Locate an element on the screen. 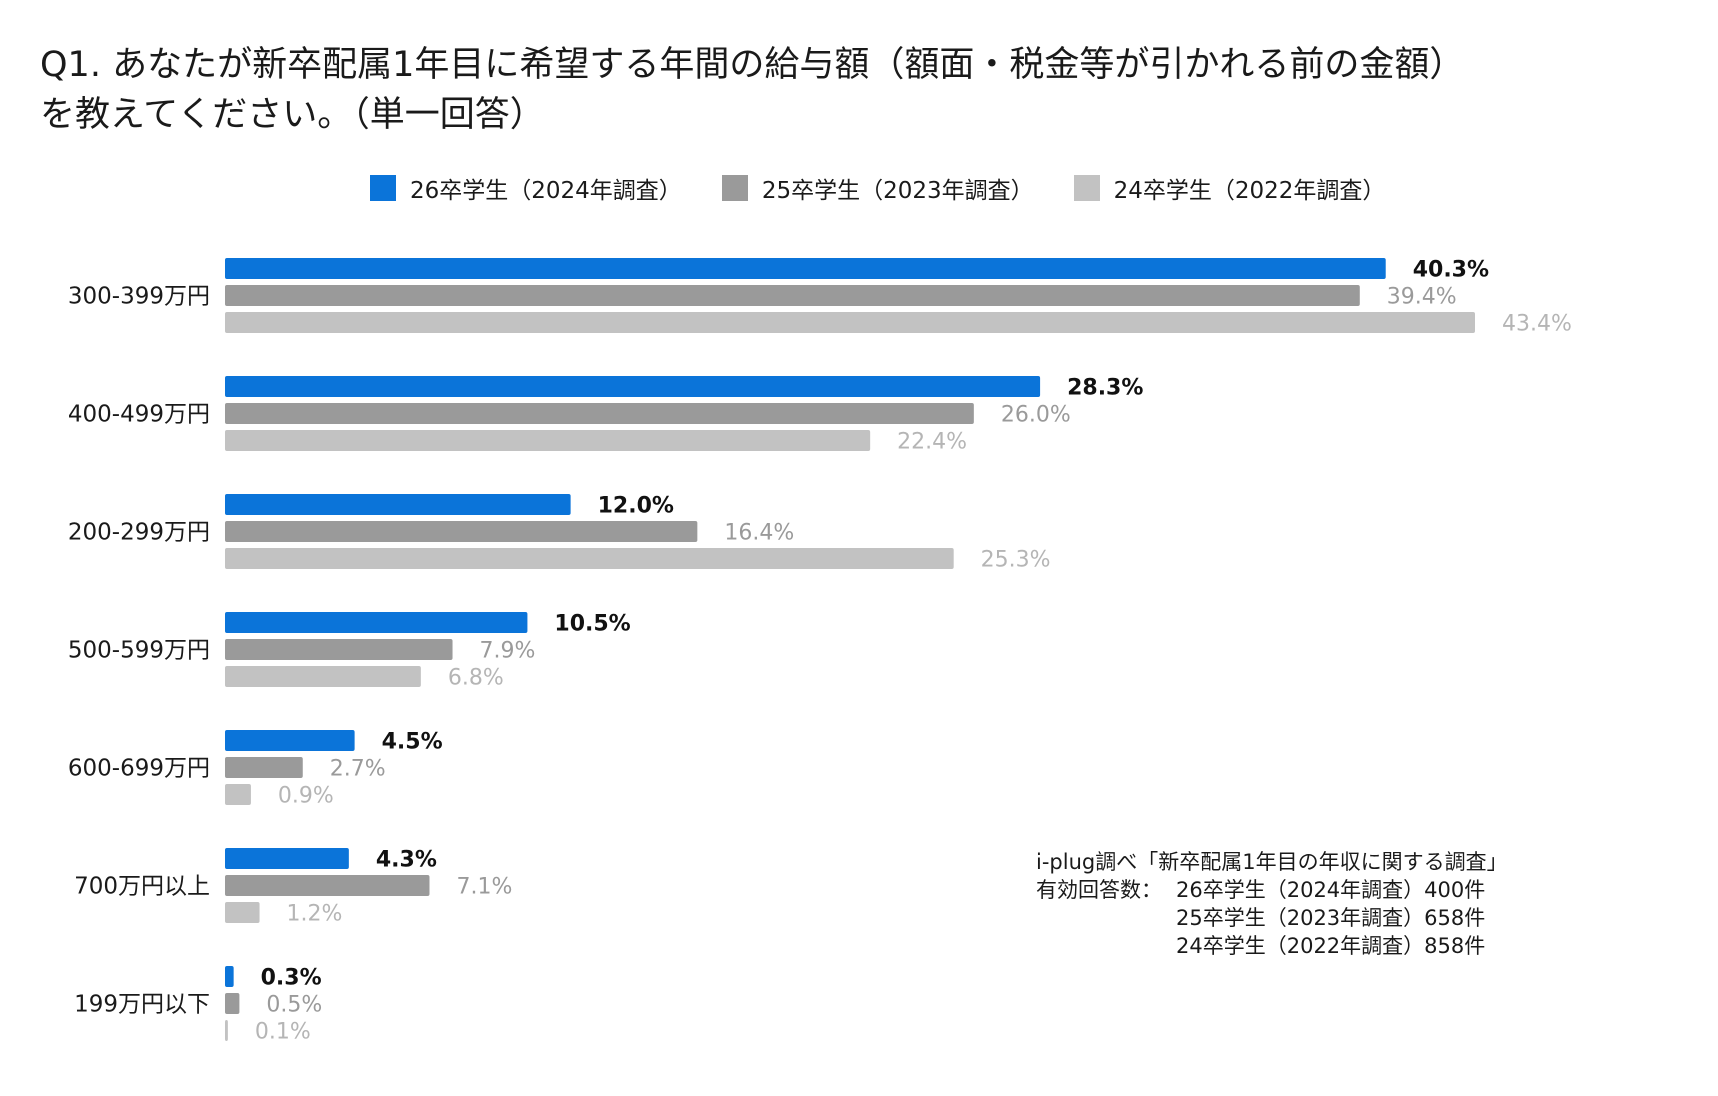  data-label: 12.0% is located at coordinates (636, 506).